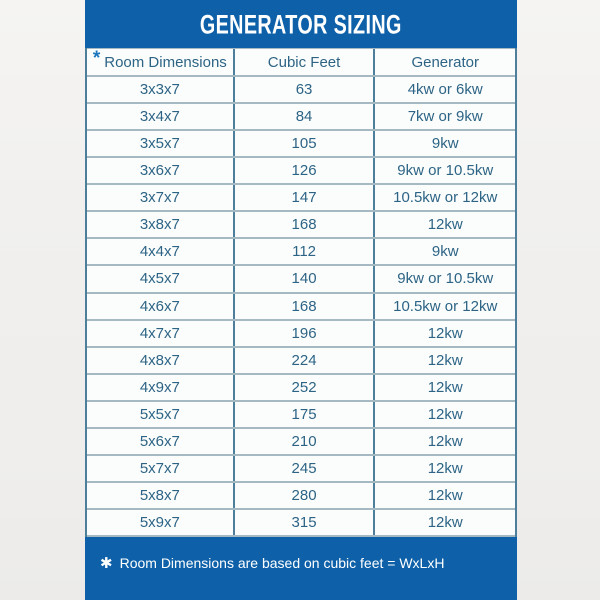 The height and width of the screenshot is (600, 600). I want to click on table-cell: 4kw or 6kw, so click(445, 90).